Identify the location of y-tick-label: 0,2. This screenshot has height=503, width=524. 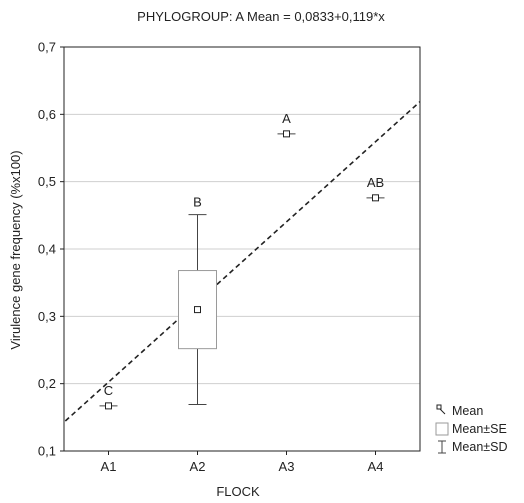
(47, 383).